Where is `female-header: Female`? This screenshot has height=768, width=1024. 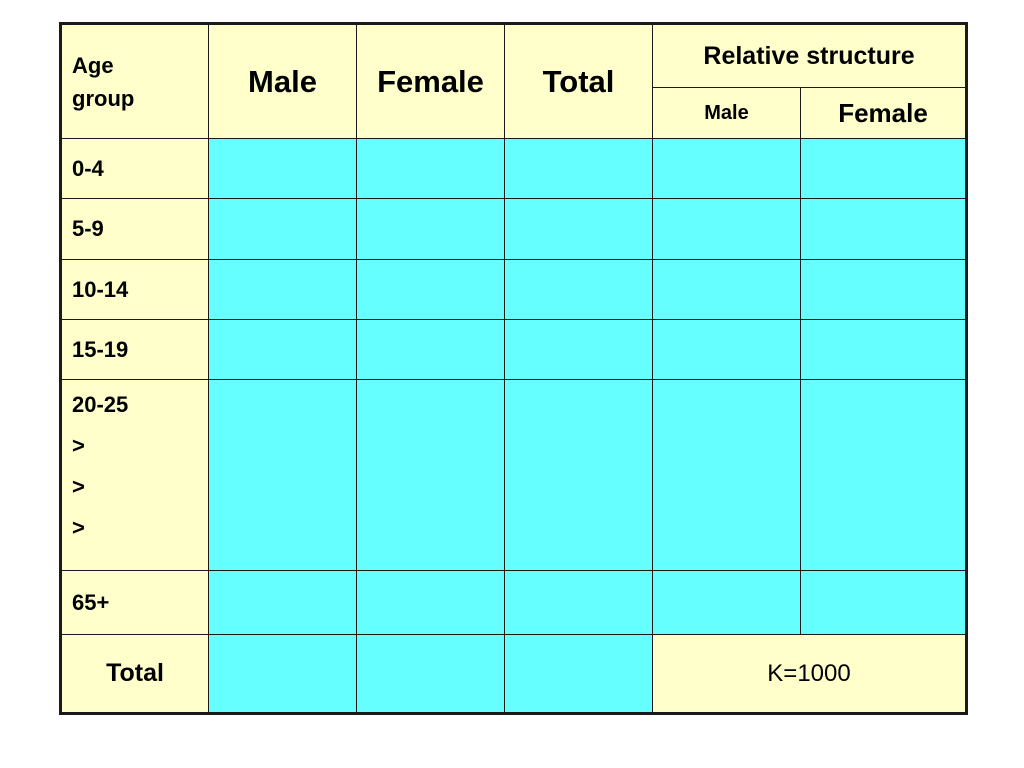
female-header: Female is located at coordinates (430, 81).